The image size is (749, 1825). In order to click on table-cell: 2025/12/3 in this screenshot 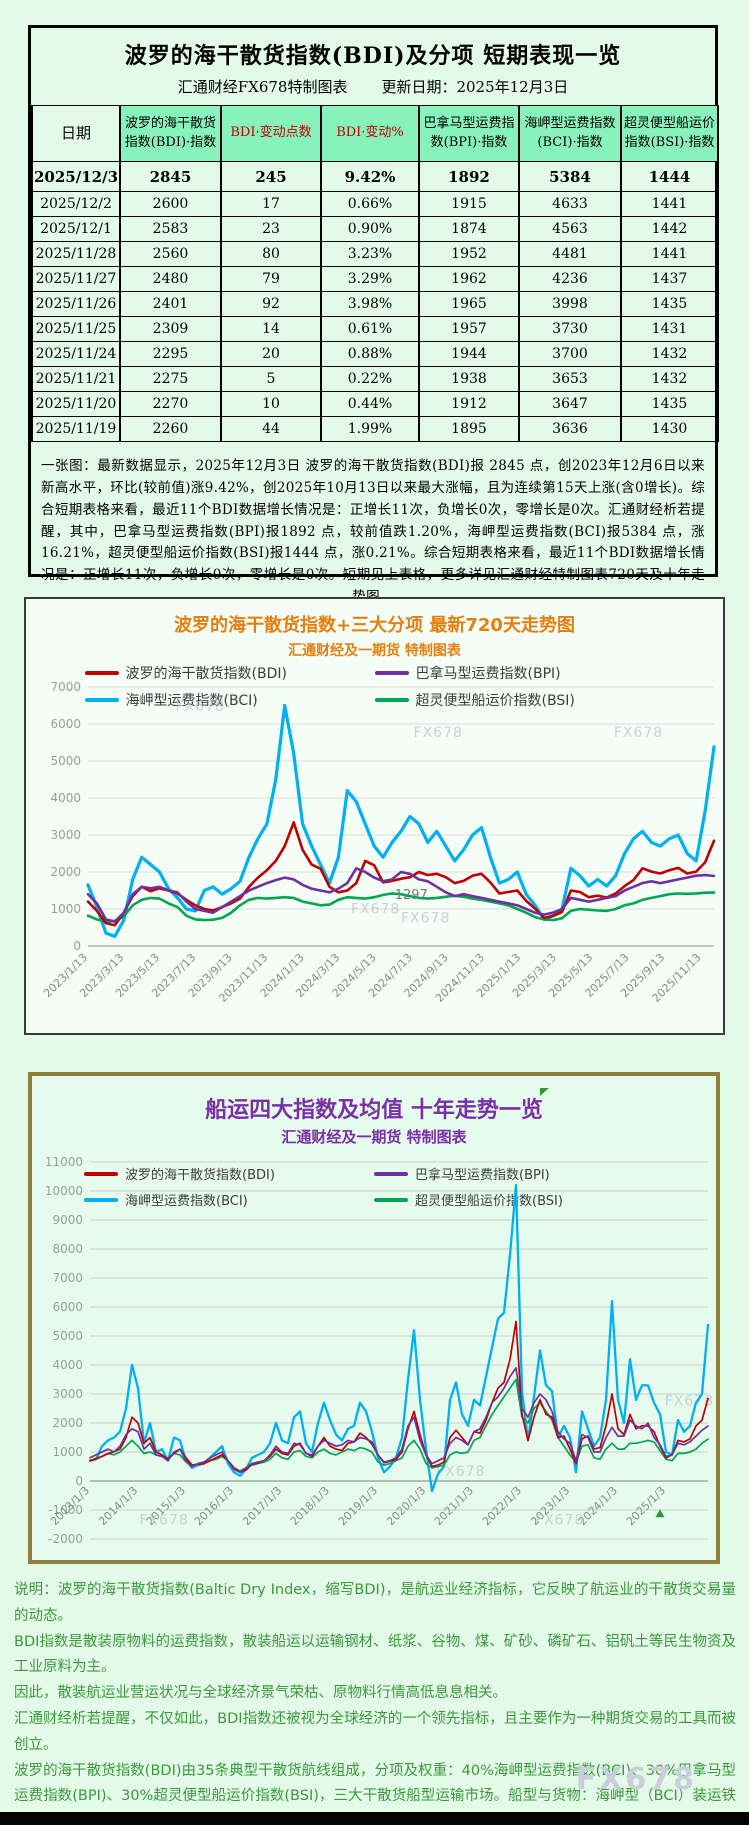, I will do `click(76, 176)`.